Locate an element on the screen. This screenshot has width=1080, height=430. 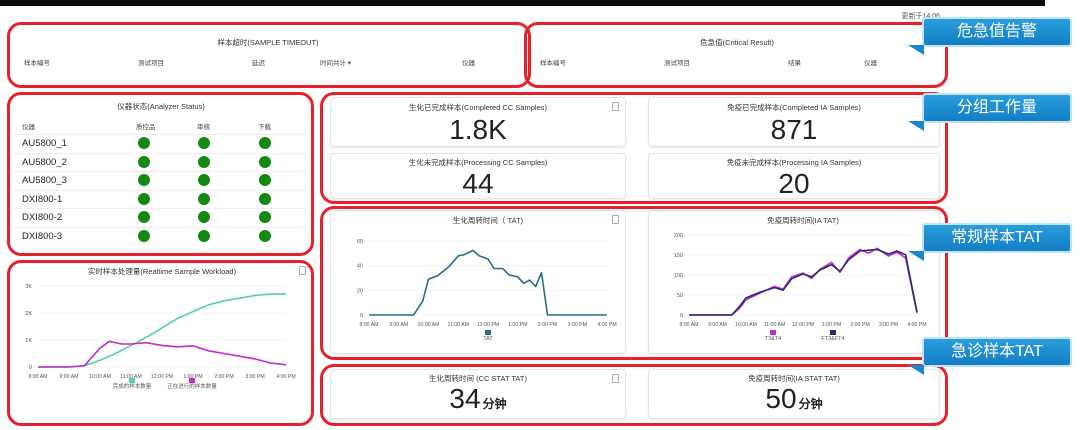
analyzer-row: DXI800-3 is located at coordinates (161, 236).